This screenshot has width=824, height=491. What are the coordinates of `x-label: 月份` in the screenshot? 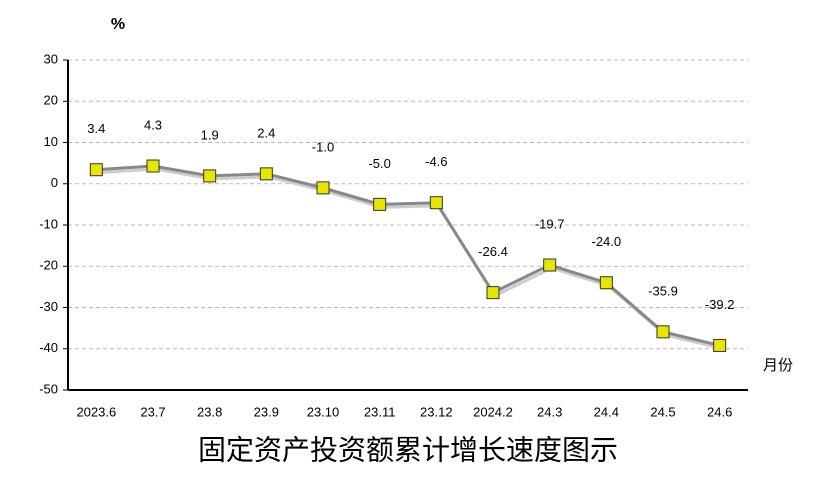 It's located at (778, 365).